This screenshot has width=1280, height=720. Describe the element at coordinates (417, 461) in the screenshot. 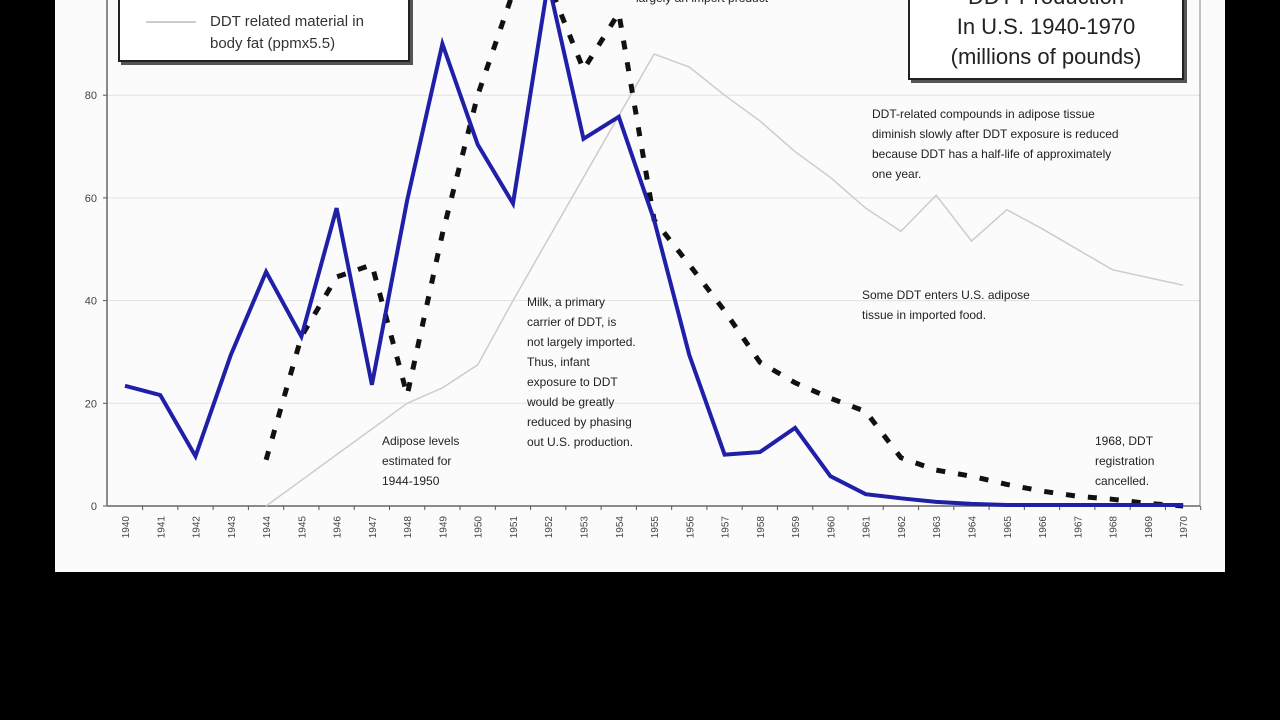

I see `annotation-line: estimated for` at that location.